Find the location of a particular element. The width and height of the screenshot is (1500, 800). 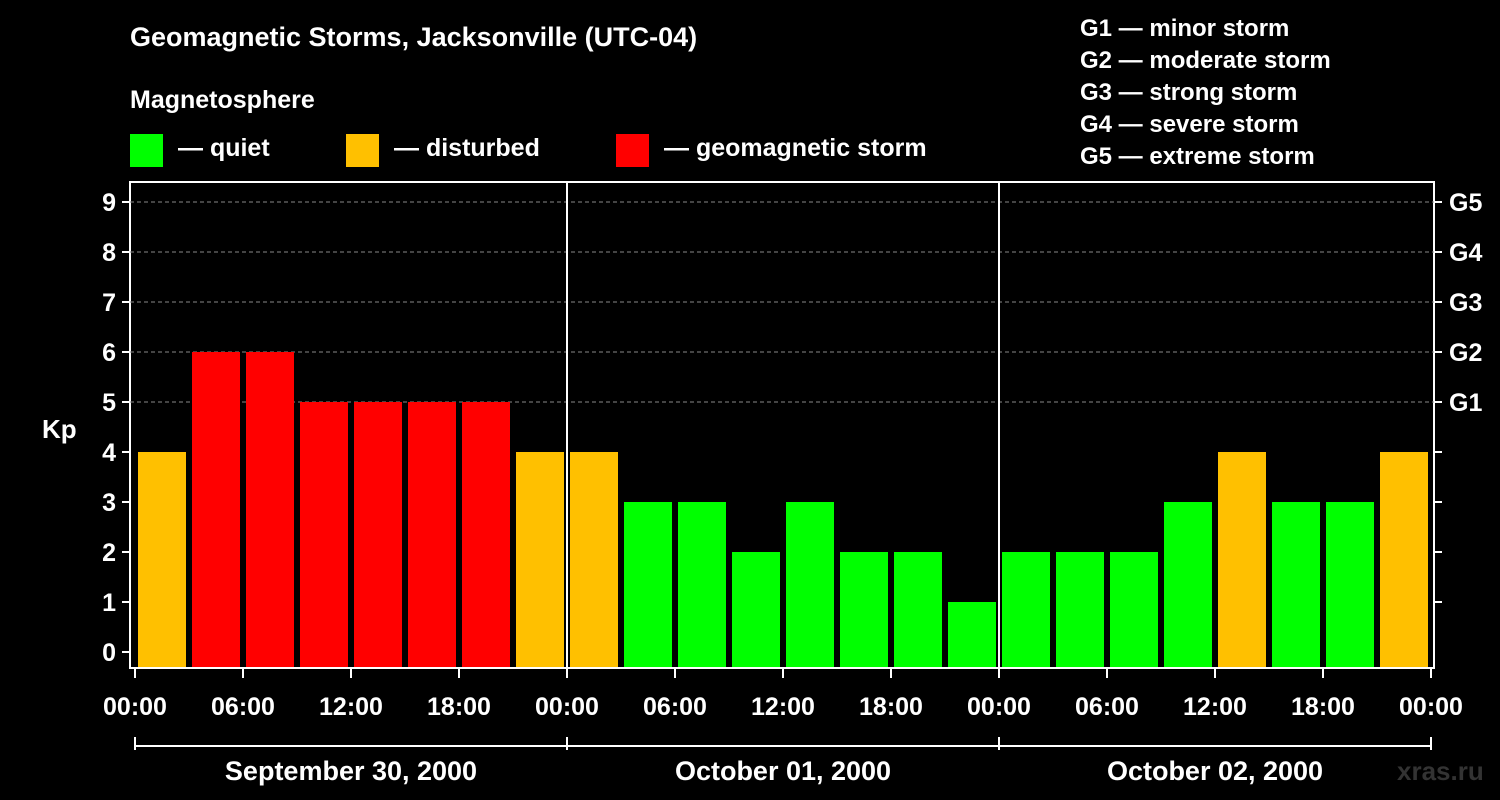

y-tick-label: 9 is located at coordinates (109, 203).